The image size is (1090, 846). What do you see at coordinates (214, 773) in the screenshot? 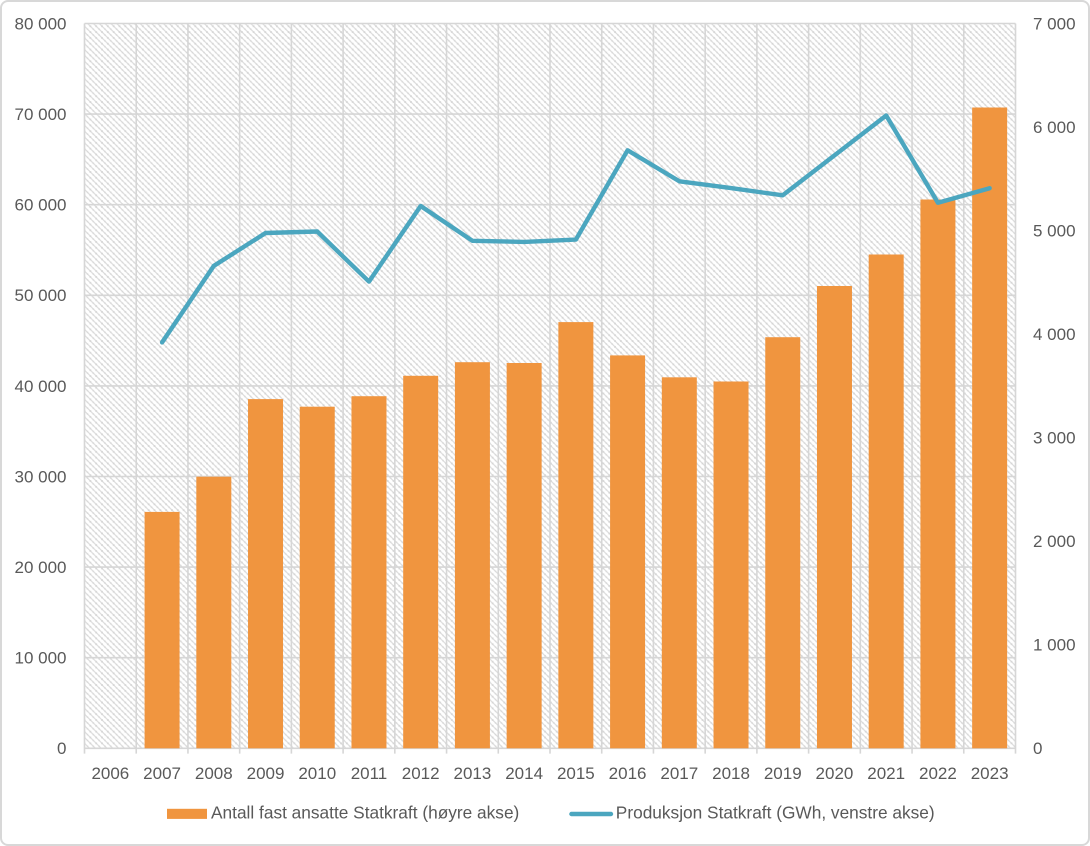
I see `svg-text: 2008` at bounding box center [214, 773].